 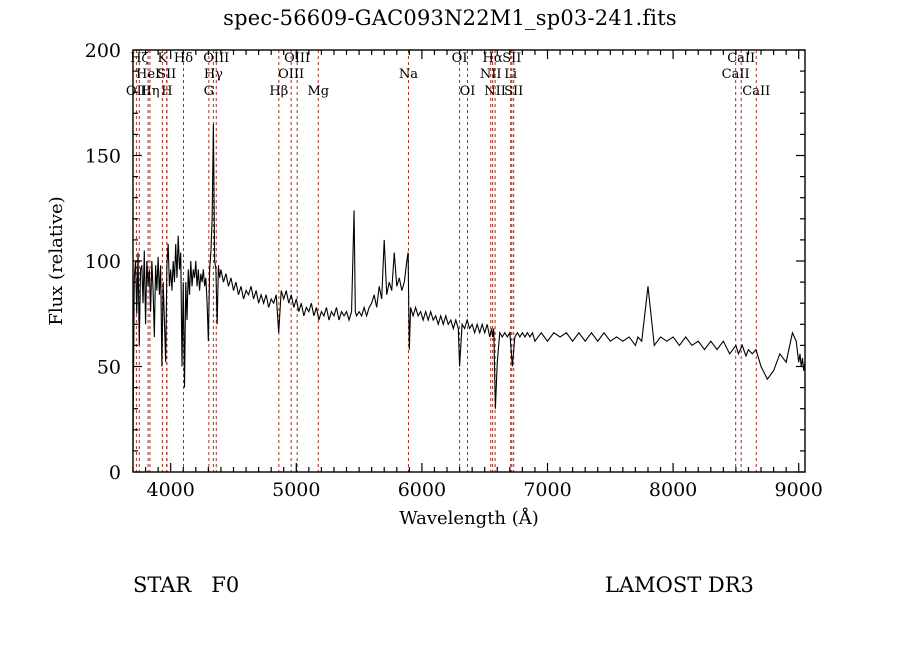 I want to click on y-tick-label: 100, so click(x=103, y=262).